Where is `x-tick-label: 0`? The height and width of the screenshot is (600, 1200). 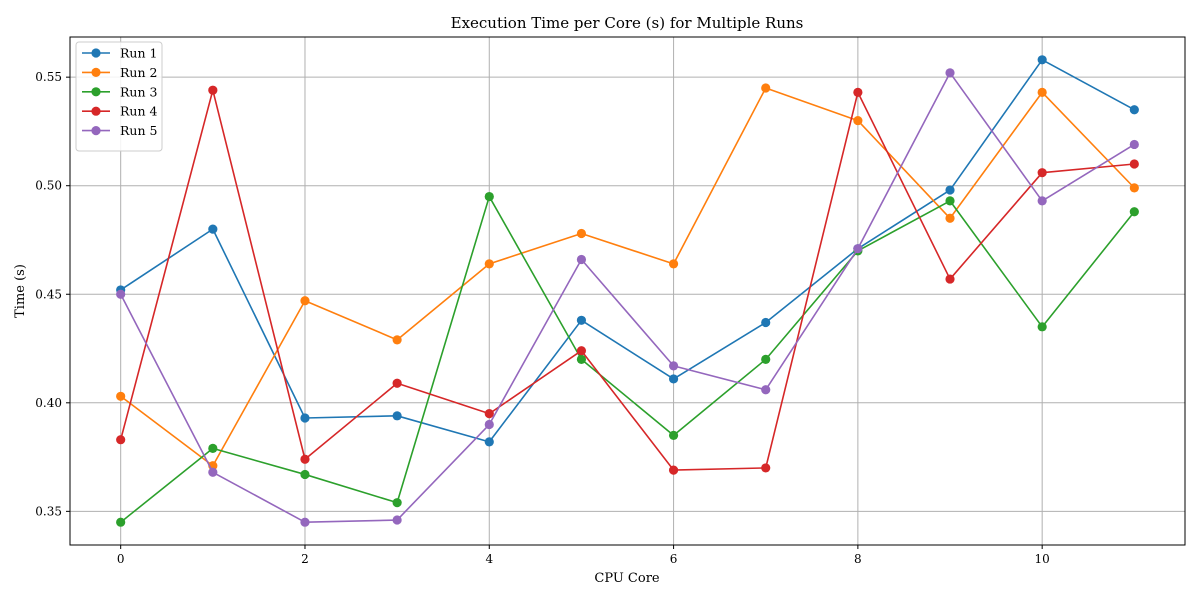 x-tick-label: 0 is located at coordinates (121, 559).